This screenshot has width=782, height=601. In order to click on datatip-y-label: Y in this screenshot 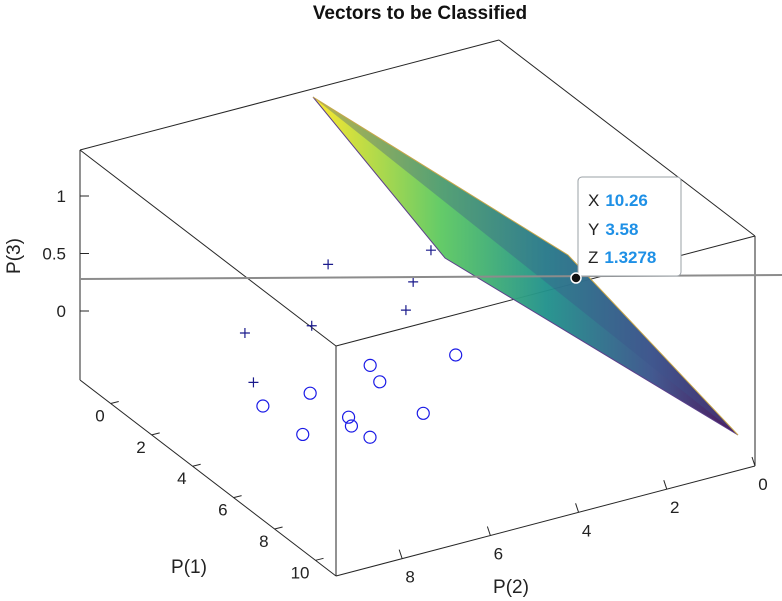, I will do `click(593, 229)`.